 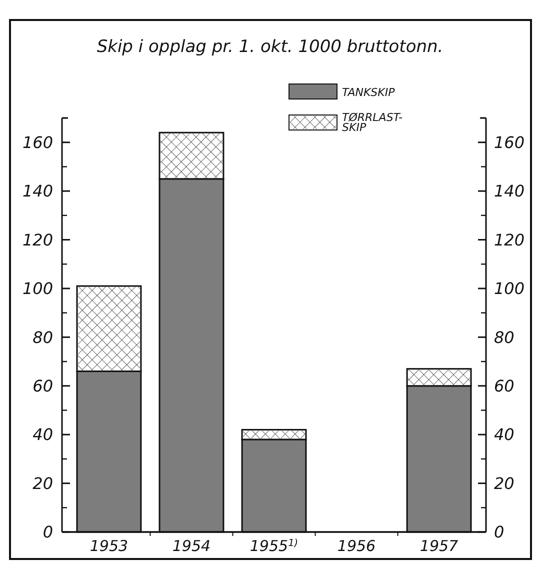 What do you see at coordinates (504, 483) in the screenshot?
I see `y2-tick-label: 20` at bounding box center [504, 483].